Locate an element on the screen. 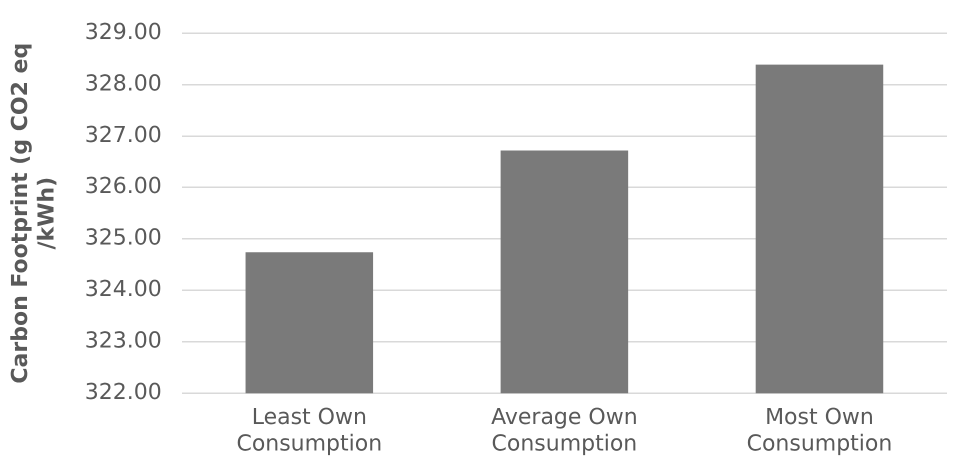  x-tick-label: Average Own Consumption is located at coordinates (564, 431).